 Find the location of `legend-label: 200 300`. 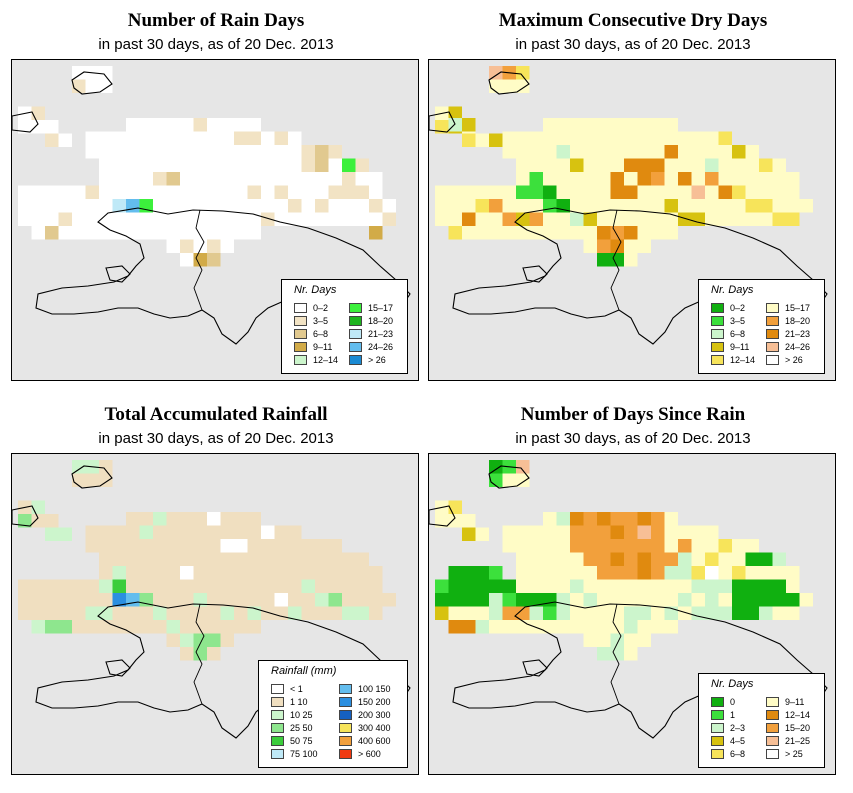

legend-label: 200 300 is located at coordinates (374, 715).